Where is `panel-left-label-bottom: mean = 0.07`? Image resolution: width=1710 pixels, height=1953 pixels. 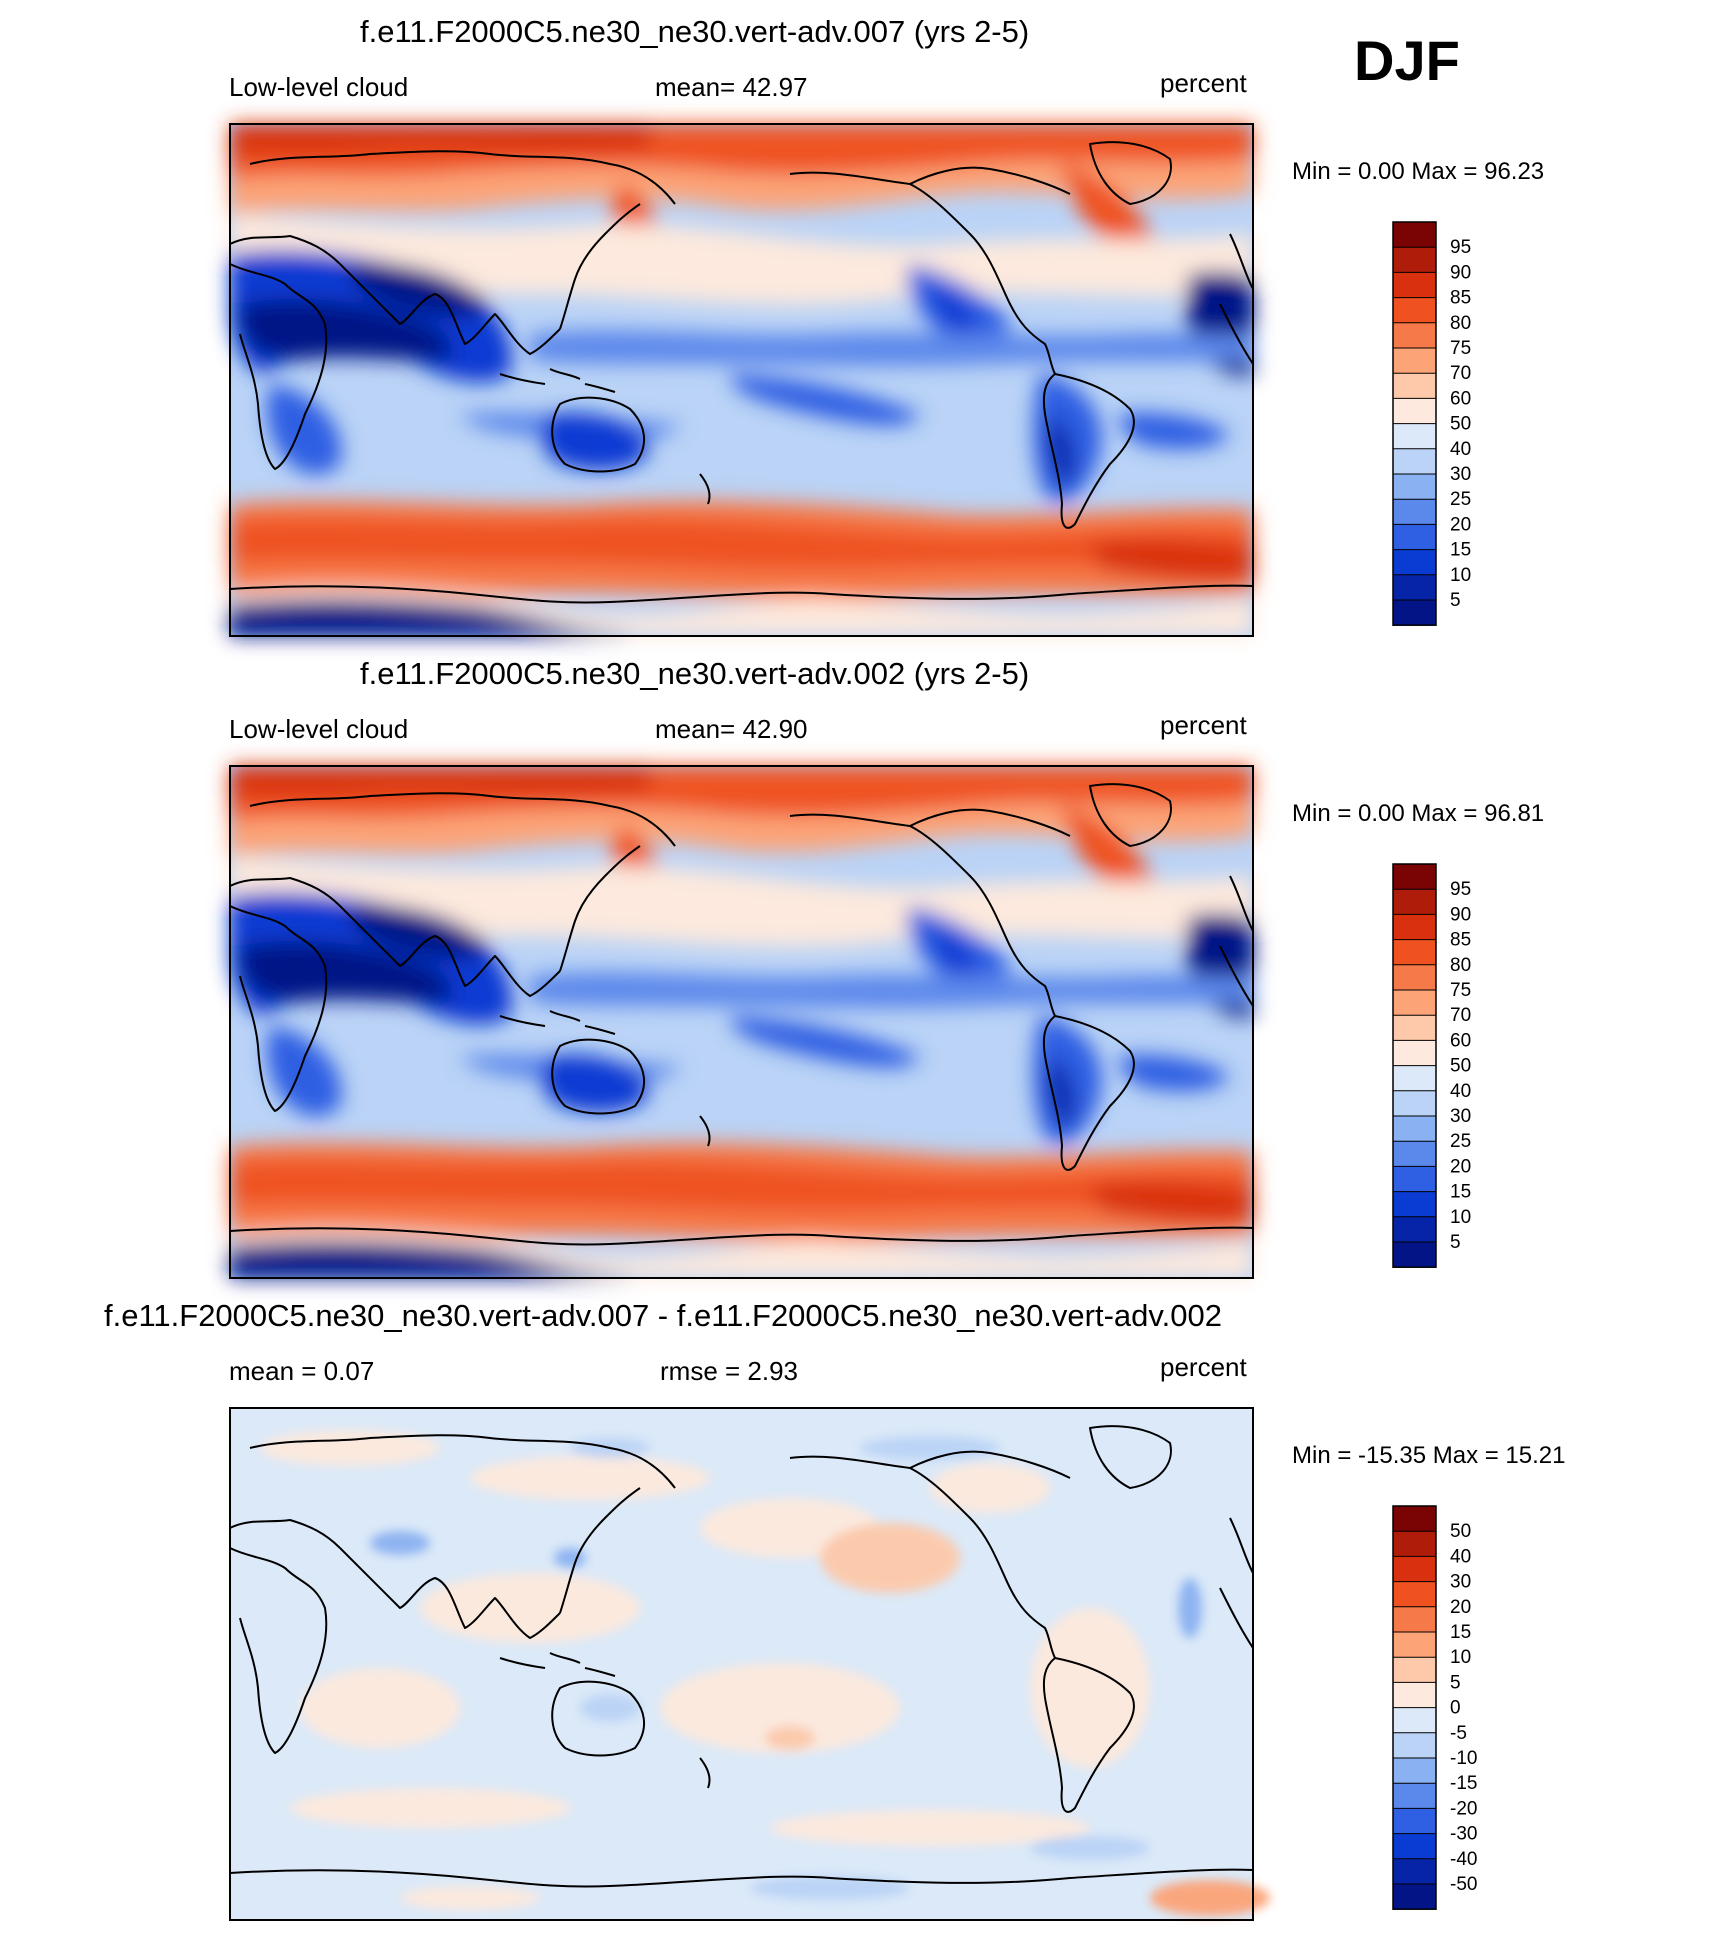
panel-left-label-bottom: mean = 0.07 is located at coordinates (302, 1371).